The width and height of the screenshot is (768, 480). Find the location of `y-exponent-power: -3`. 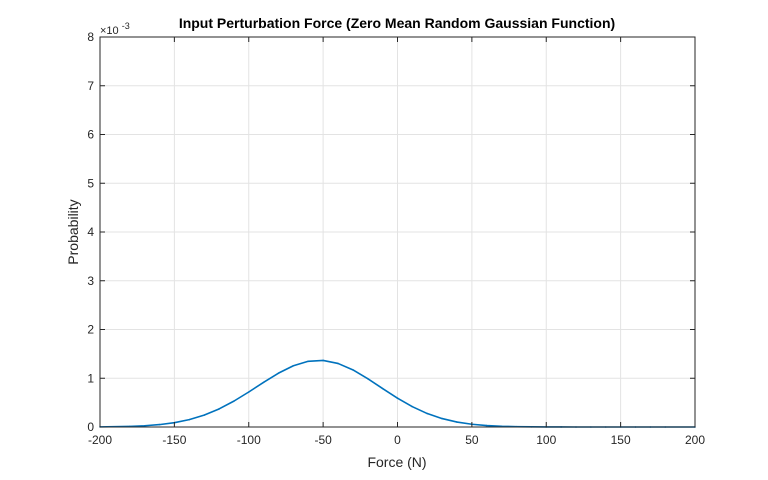

y-exponent-power: -3 is located at coordinates (126, 26).